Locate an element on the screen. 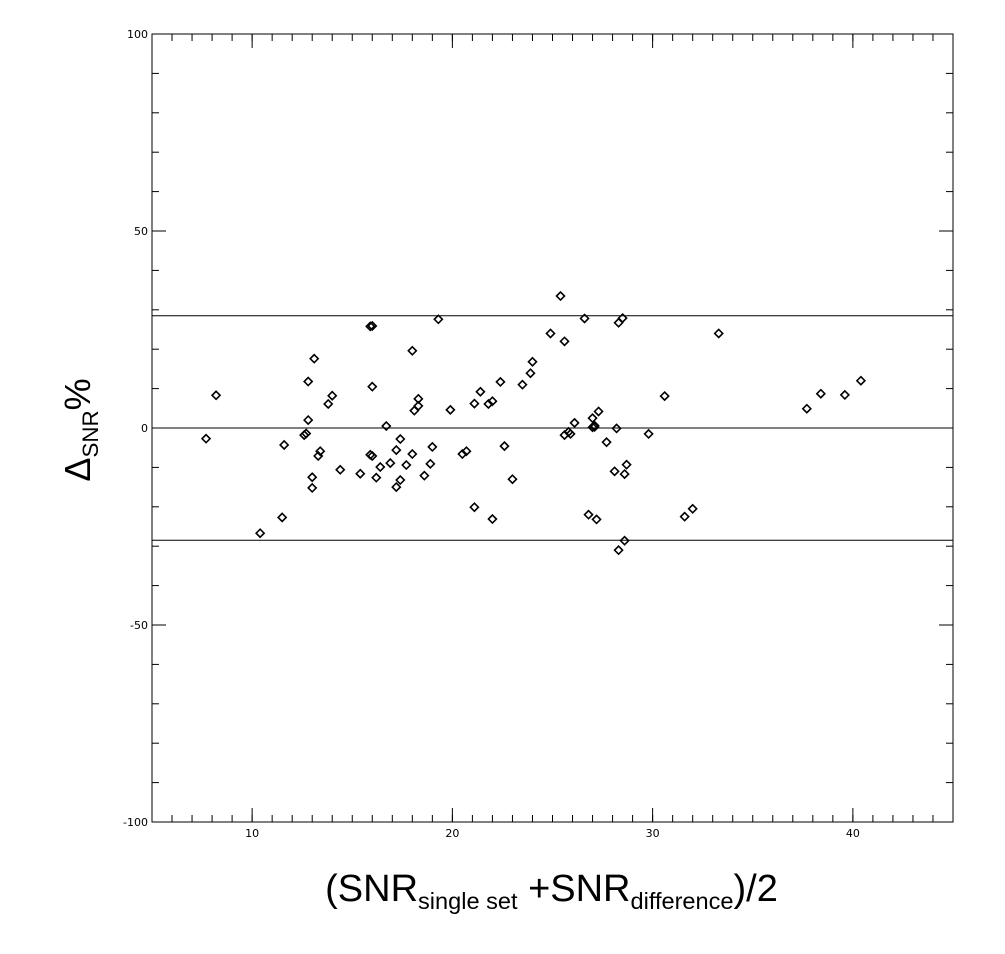  y-tick-label: 100 is located at coordinates (137, 34).